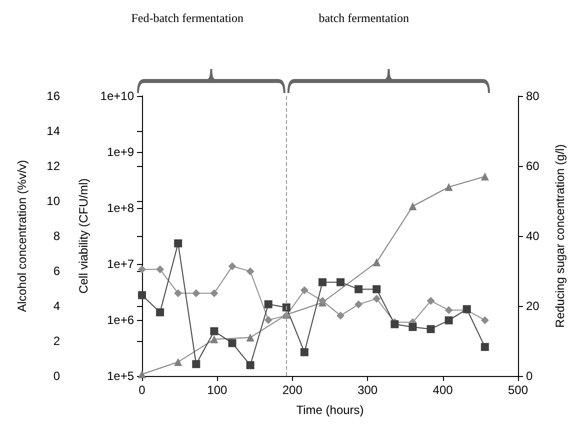  I want to click on text: batch fermentation, so click(363, 18).